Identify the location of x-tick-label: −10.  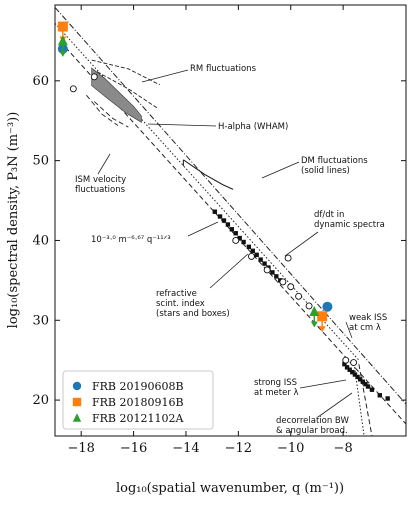
(290, 448).